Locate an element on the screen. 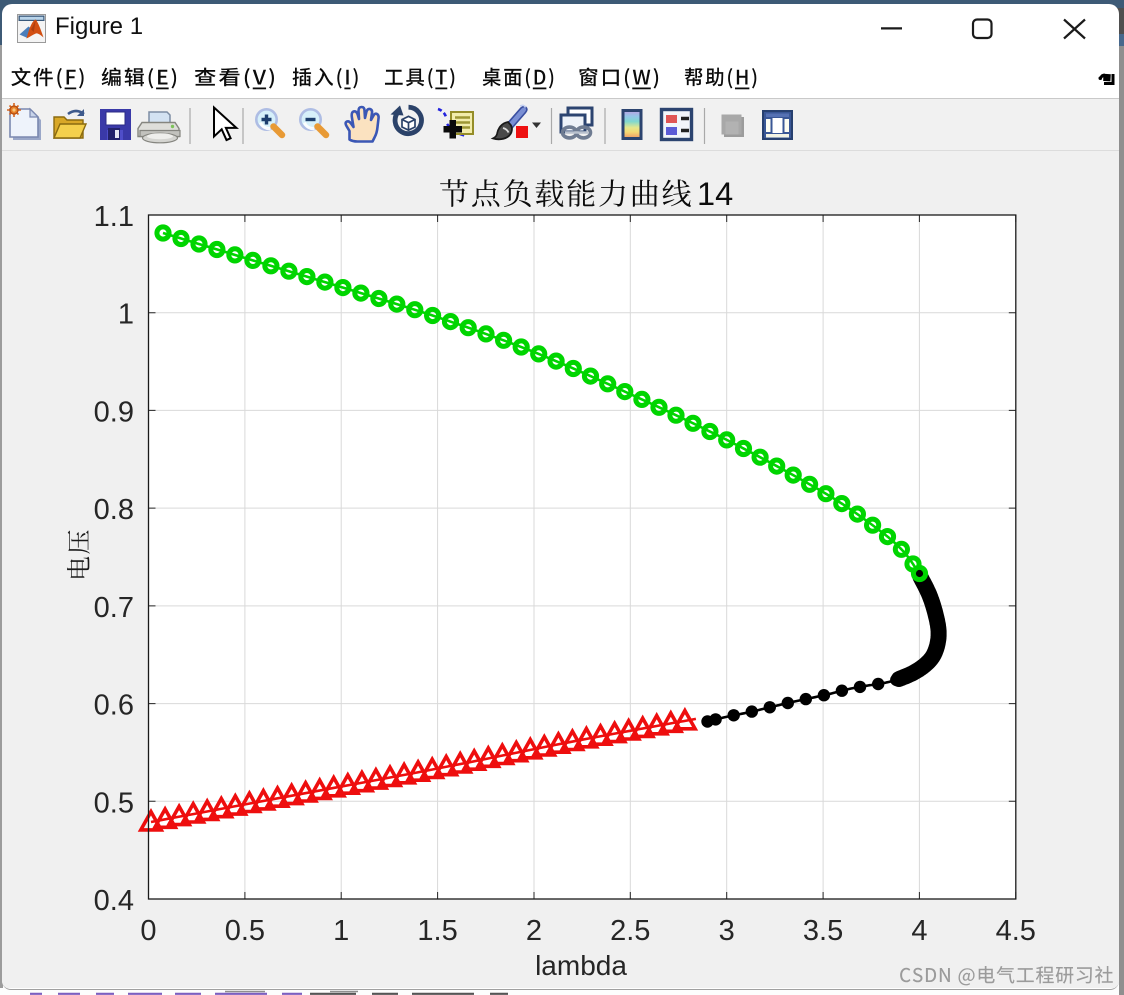 The image size is (1124, 995). svg-text: 1.5 is located at coordinates (437, 931).